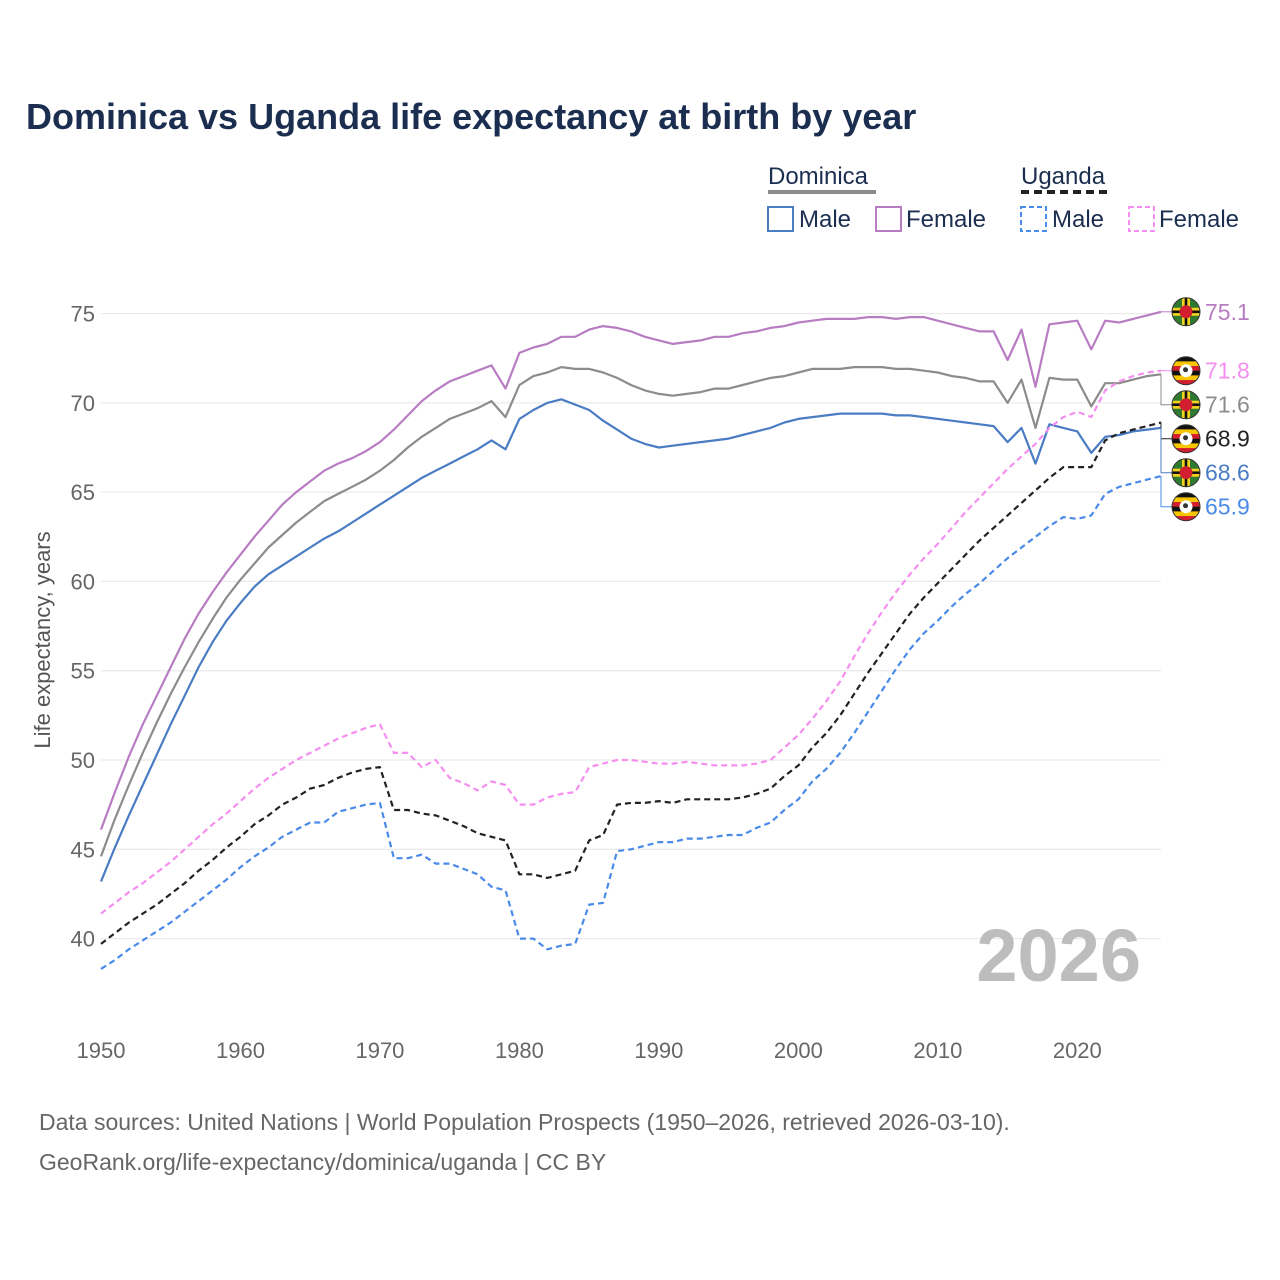 Image resolution: width=1280 pixels, height=1280 pixels. What do you see at coordinates (589, 1050) in the screenshot?
I see `x-axis-ticks: 1950 1960 1970 1980 1990 2000 2010 2020` at bounding box center [589, 1050].